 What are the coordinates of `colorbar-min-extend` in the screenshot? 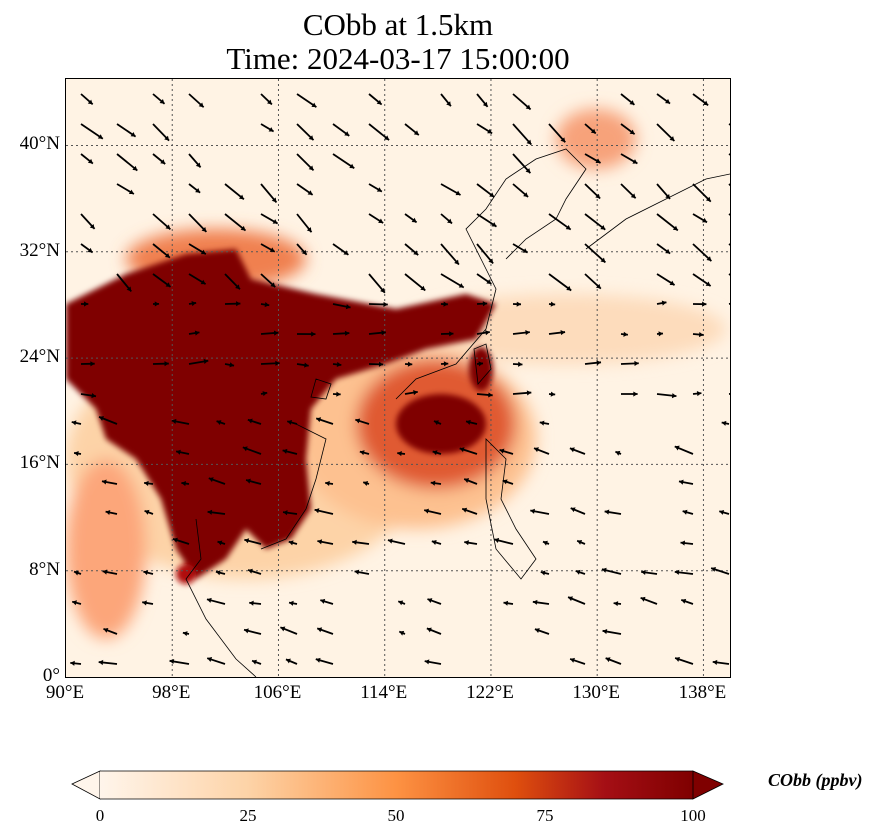 It's located at (86, 785).